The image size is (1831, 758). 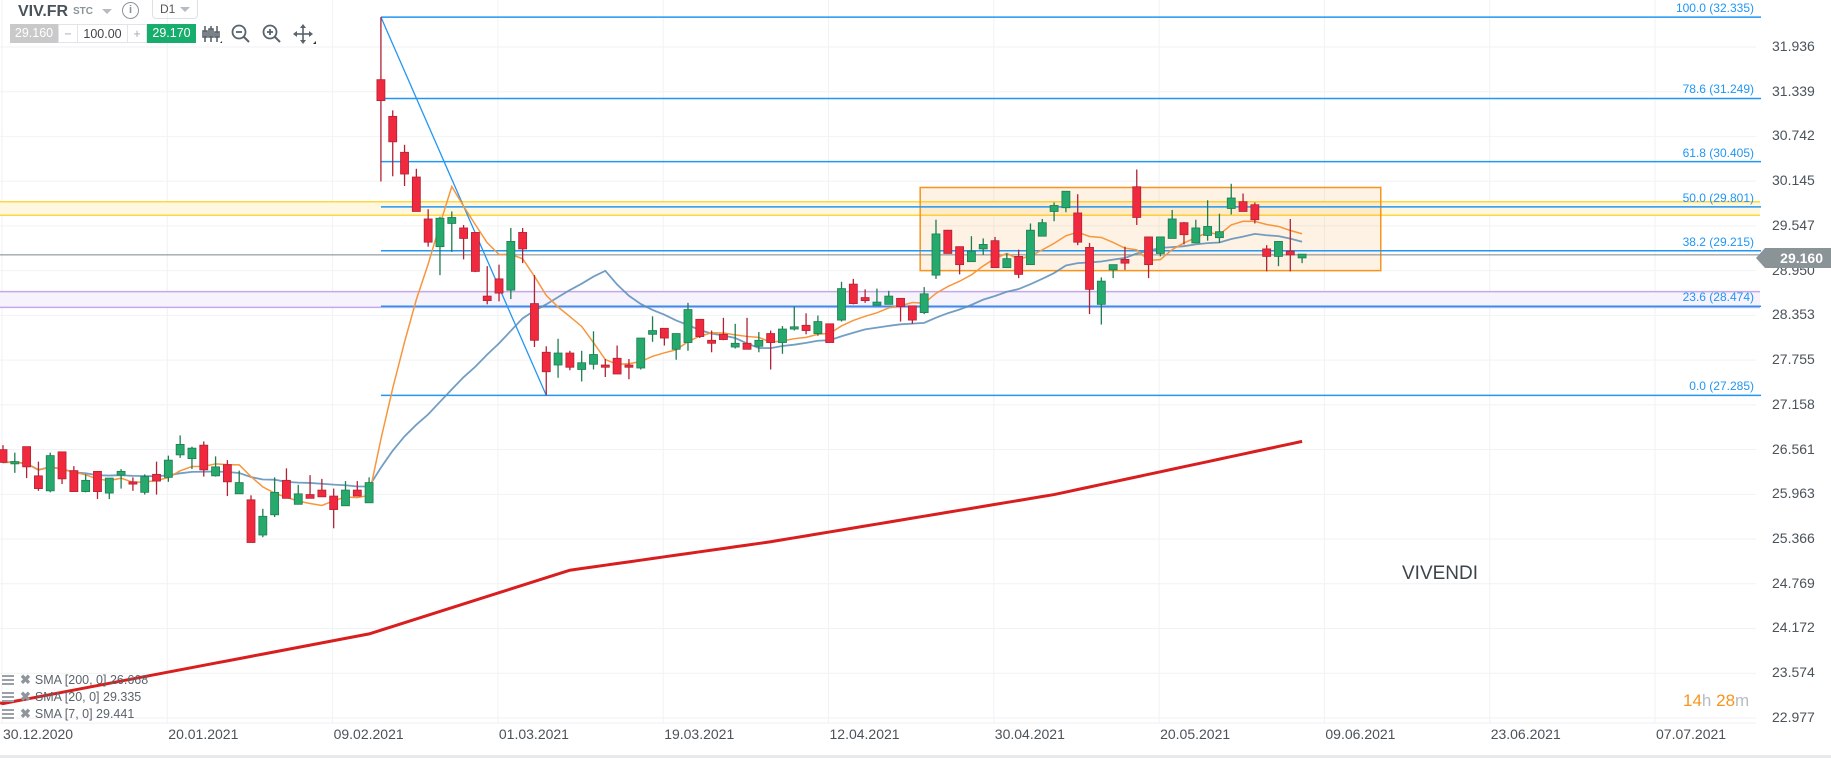 I want to click on chevron-down-icon, so click(x=185, y=9).